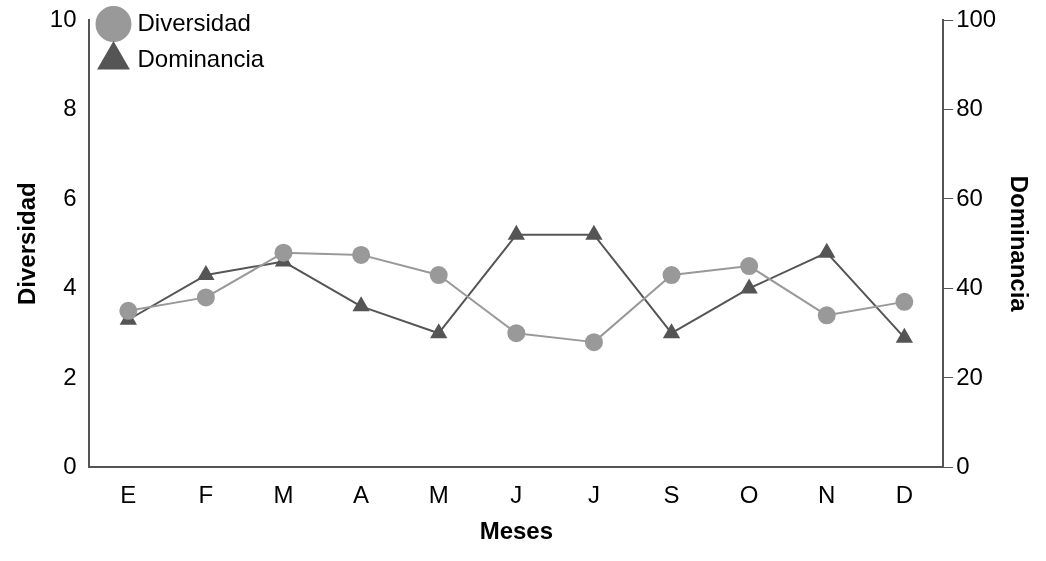 The height and width of the screenshot is (561, 1046). What do you see at coordinates (671, 495) in the screenshot?
I see `x-tick-label: S` at bounding box center [671, 495].